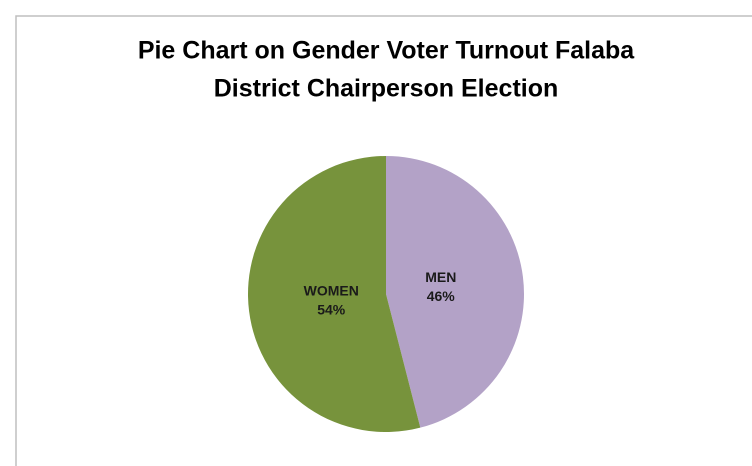 The image size is (752, 466). Describe the element at coordinates (441, 296) in the screenshot. I see `slice-value: 46%` at that location.